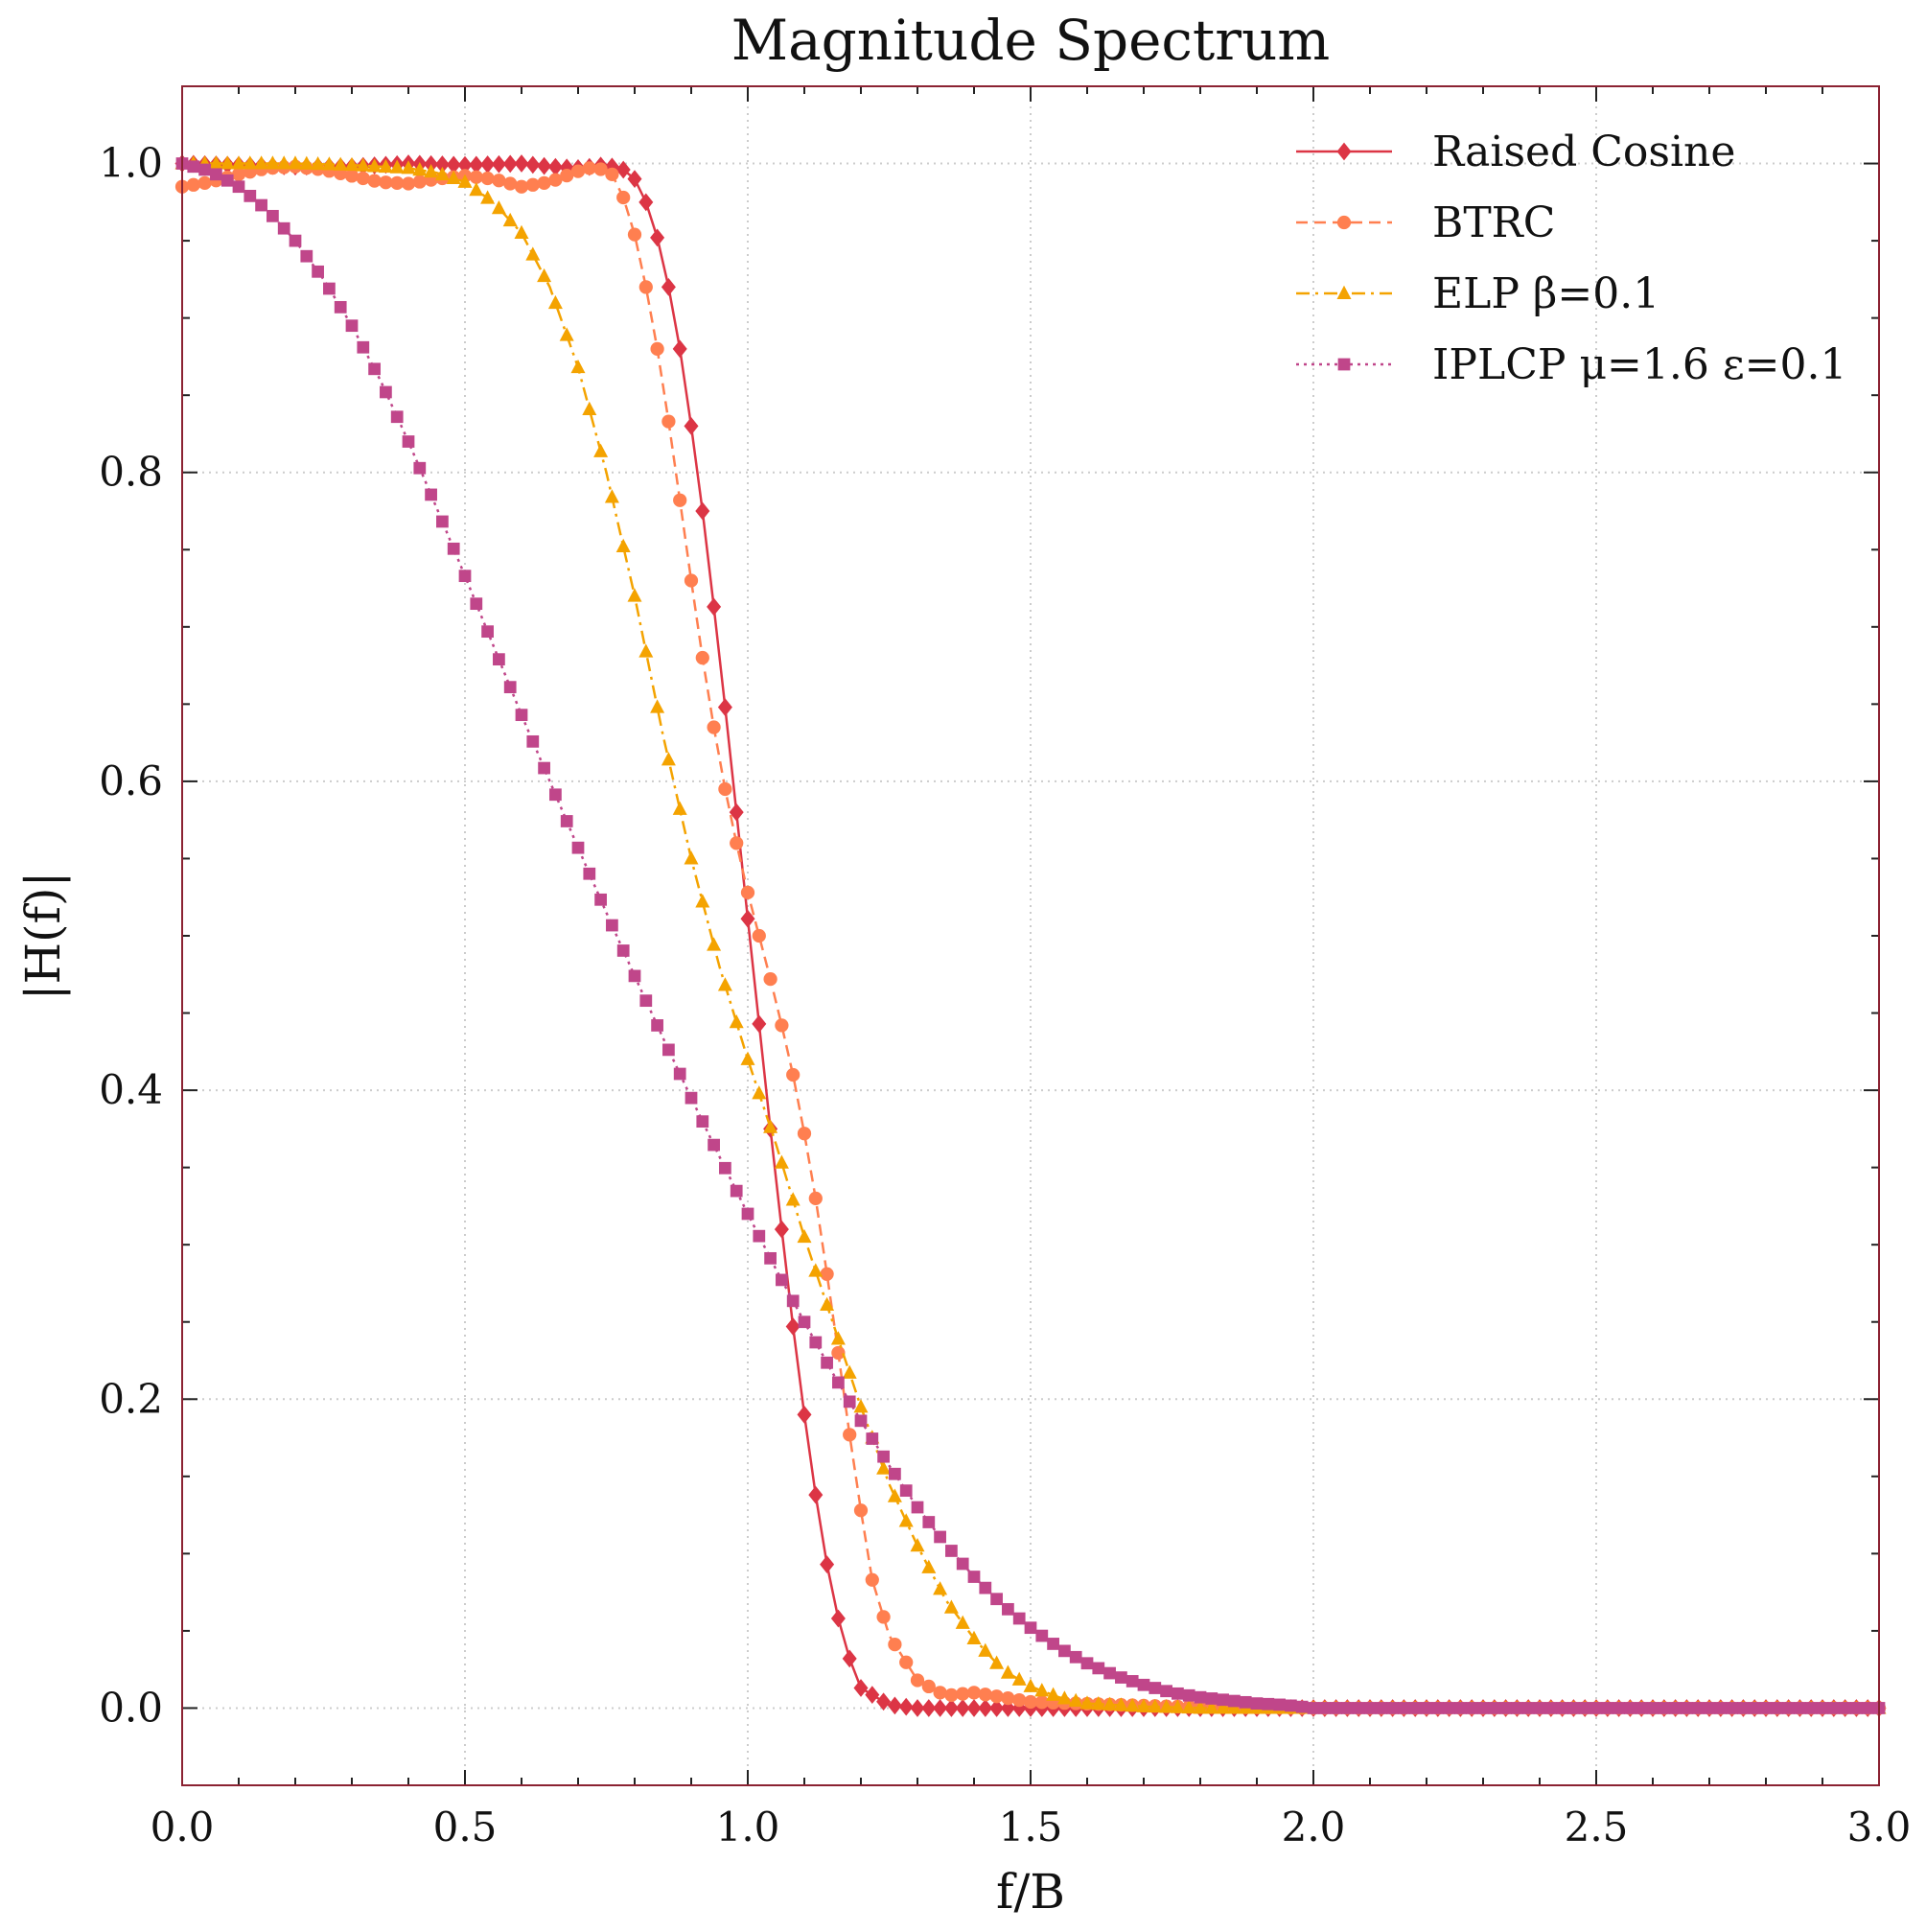  I want to click on x-tick-label: 2.0, so click(1314, 1827).